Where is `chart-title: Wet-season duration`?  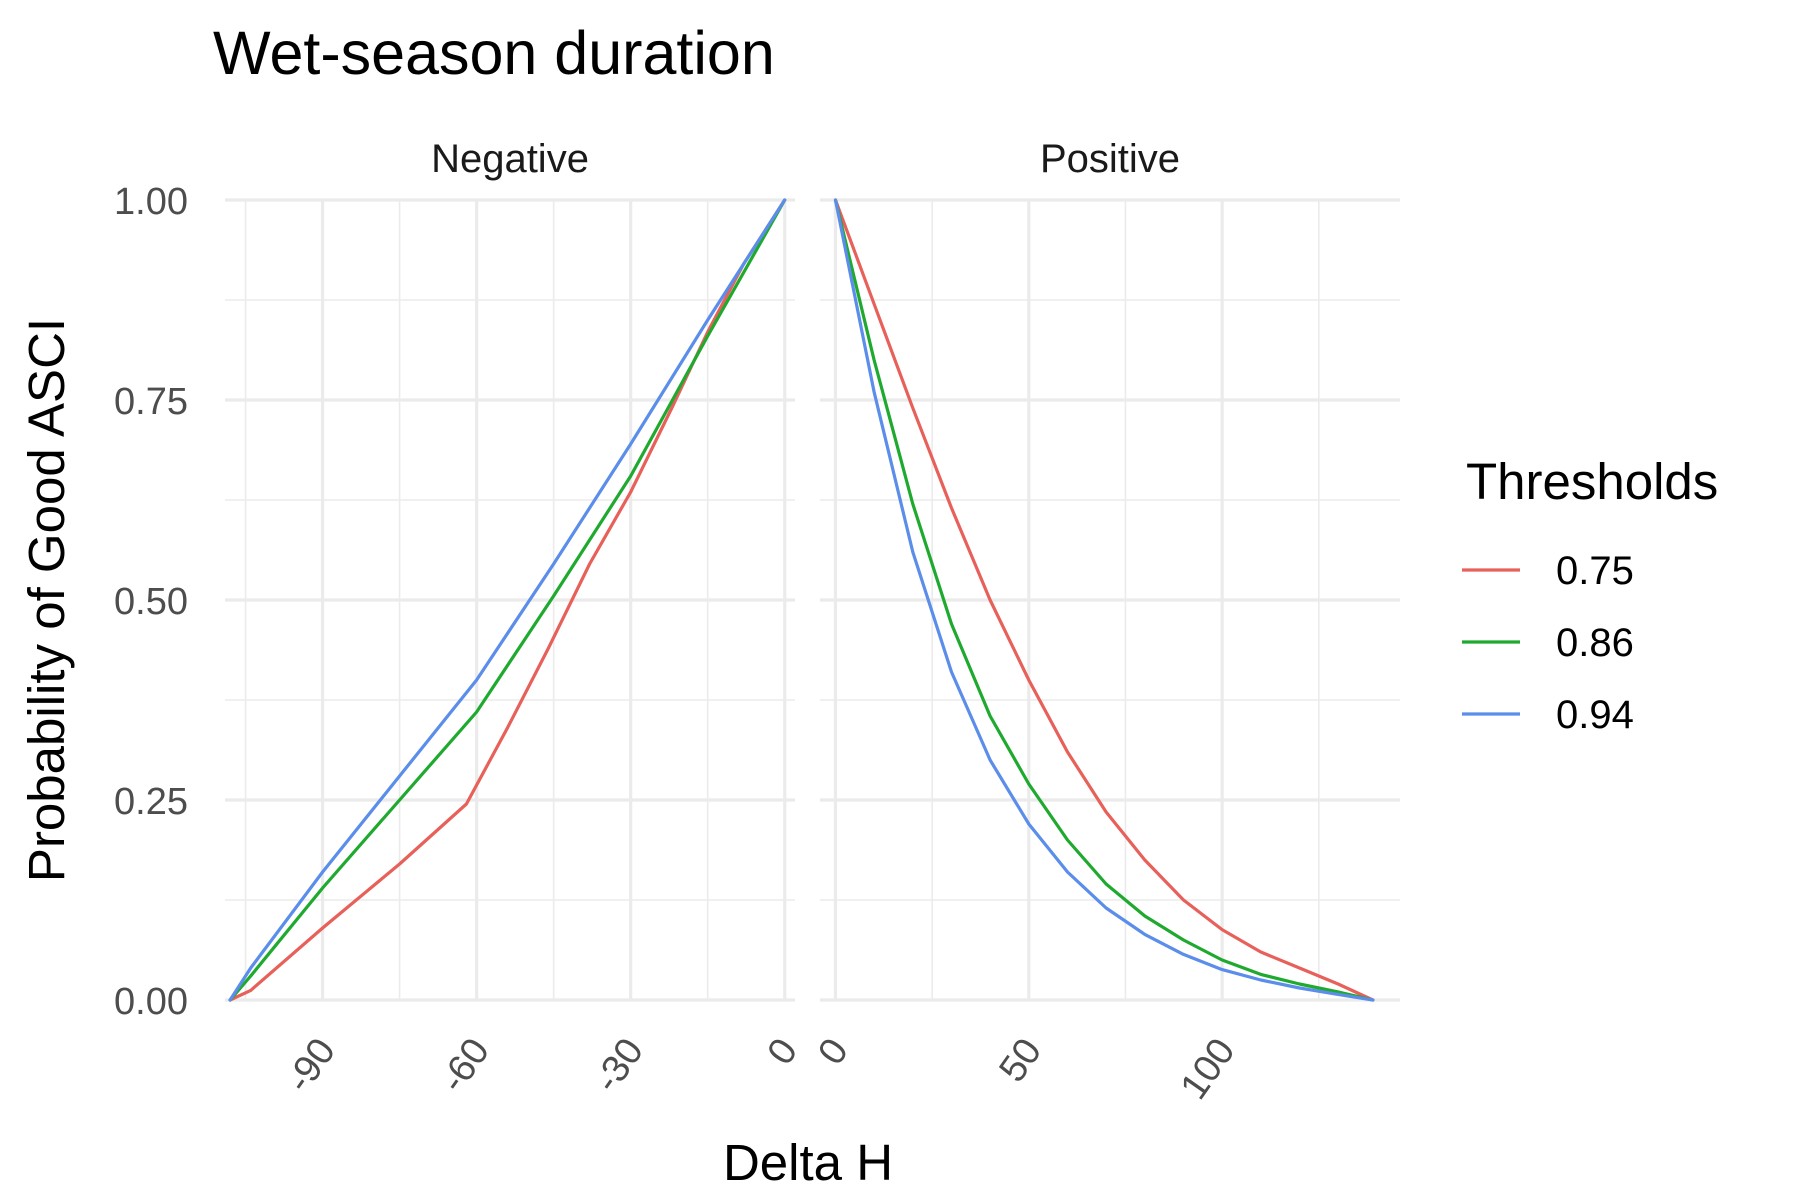
chart-title: Wet-season duration is located at coordinates (494, 53).